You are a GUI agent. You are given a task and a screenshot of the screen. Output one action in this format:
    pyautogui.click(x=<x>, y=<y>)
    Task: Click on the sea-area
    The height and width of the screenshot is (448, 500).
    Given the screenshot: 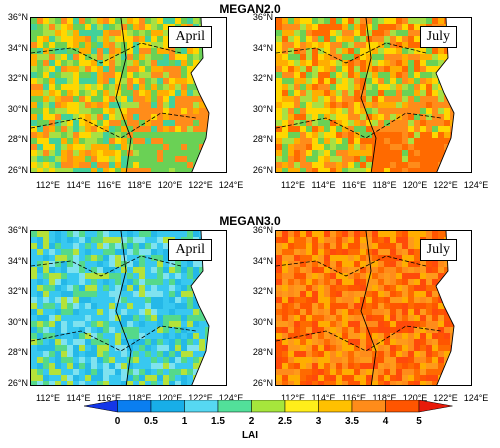 What is the action you would take?
    pyautogui.click(x=453, y=95)
    